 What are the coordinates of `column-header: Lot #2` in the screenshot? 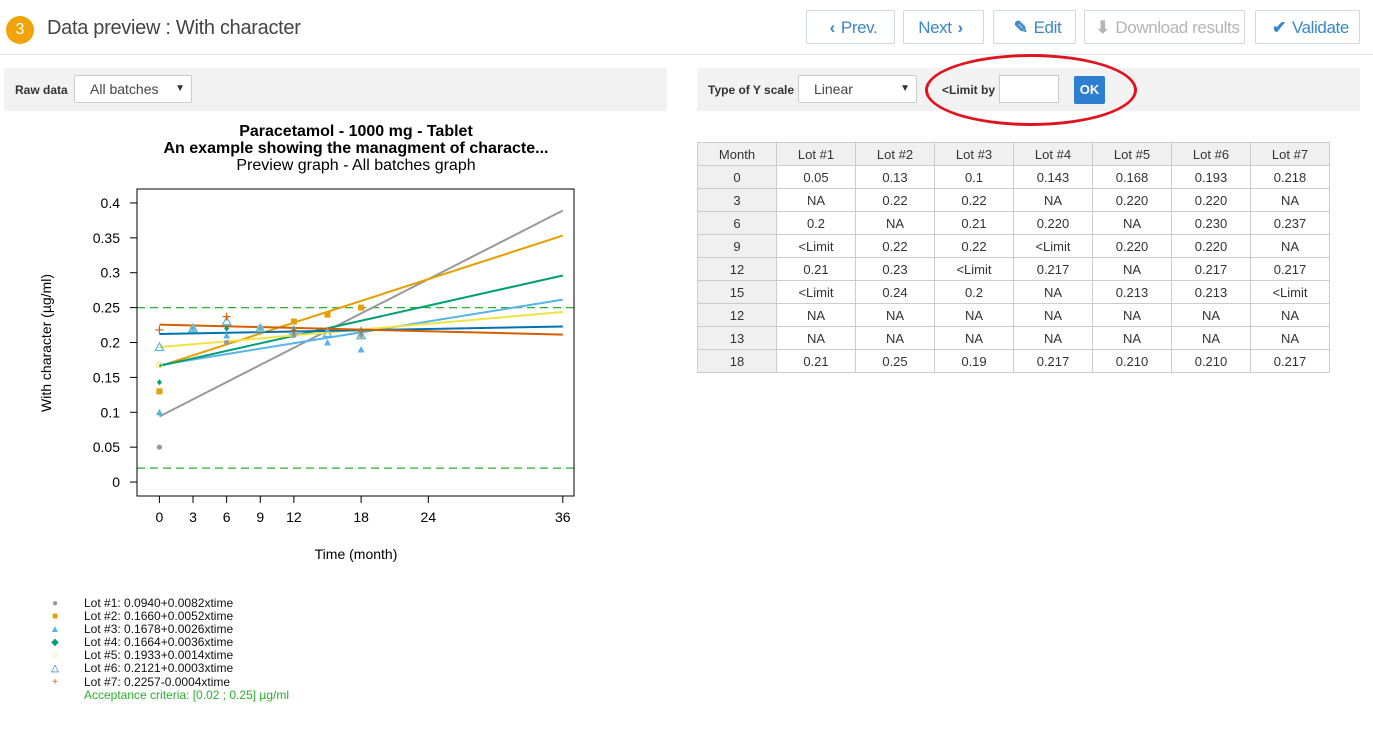 It's located at (895, 154).